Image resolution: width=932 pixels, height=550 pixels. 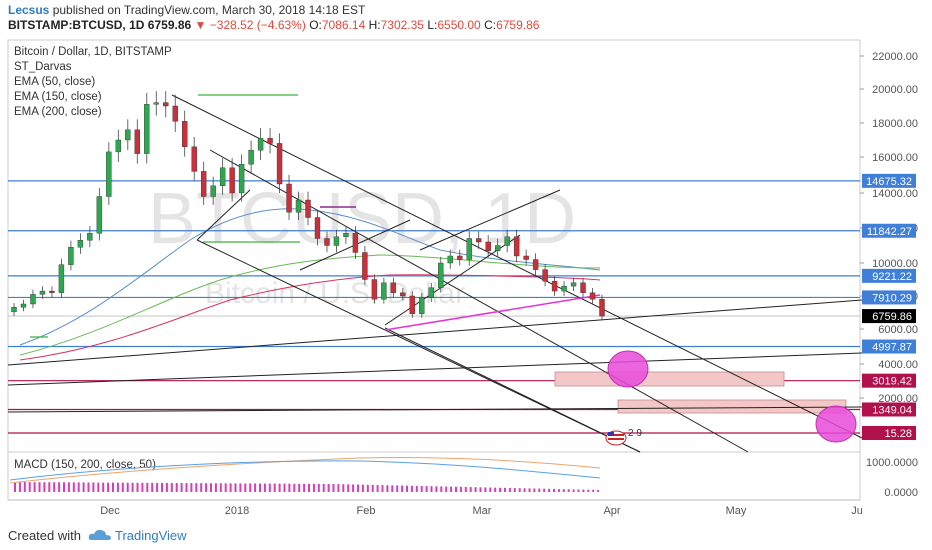 I want to click on target-zone-box, so click(x=732, y=406).